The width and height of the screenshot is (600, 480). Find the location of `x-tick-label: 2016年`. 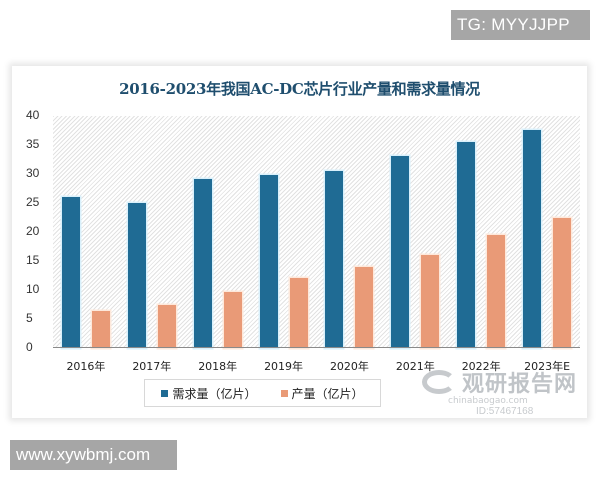

x-tick-label: 2016年 is located at coordinates (86, 366).